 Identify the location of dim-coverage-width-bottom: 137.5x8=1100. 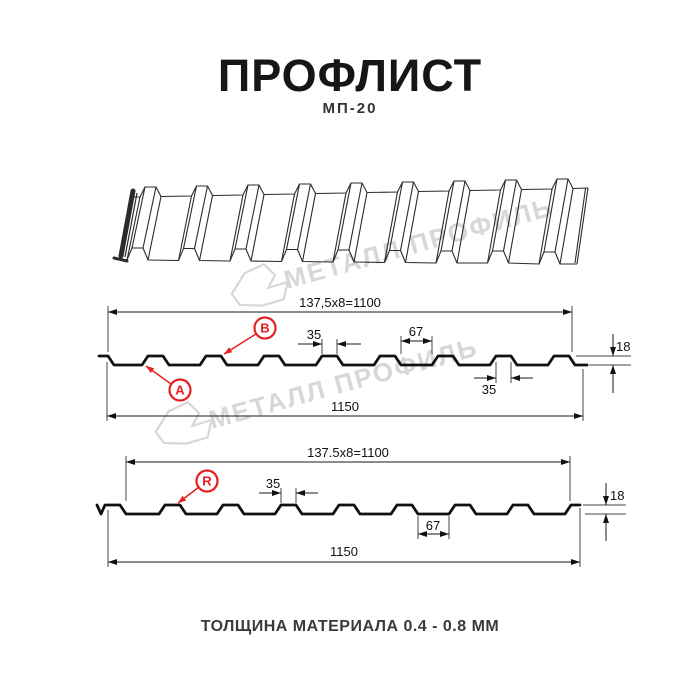
(348, 452).